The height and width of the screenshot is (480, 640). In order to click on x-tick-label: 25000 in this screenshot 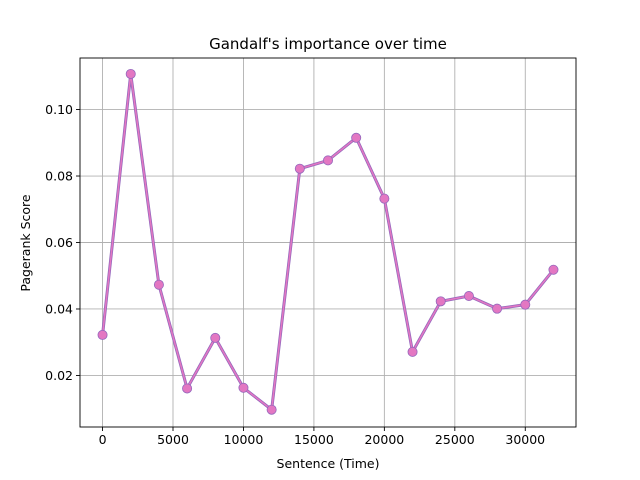, I will do `click(455, 439)`.